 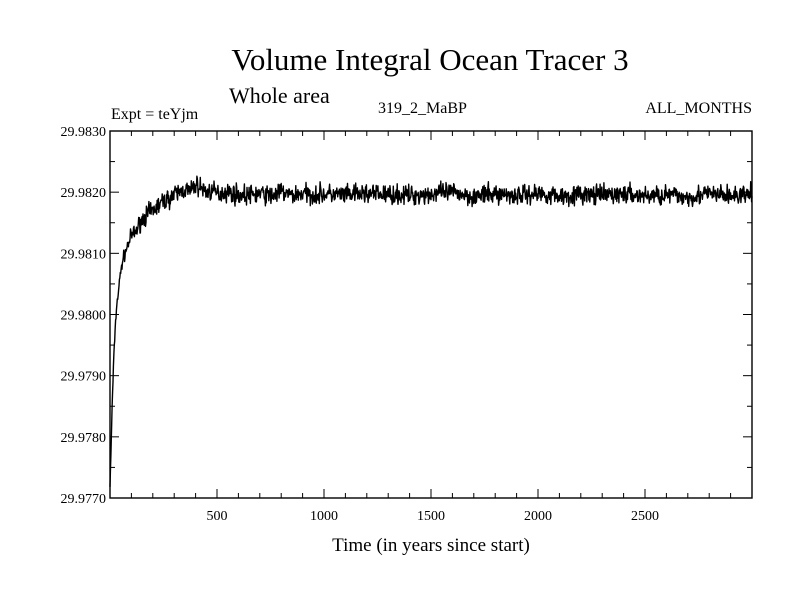 I want to click on y-tick-label: 29.9790, so click(x=84, y=377).